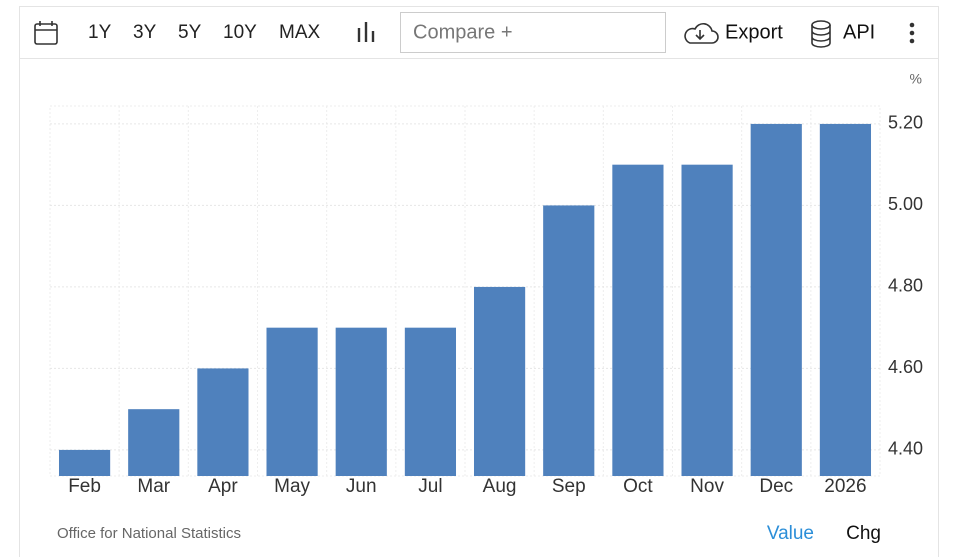  Describe the element at coordinates (430, 486) in the screenshot. I see `x-tick-label: Jul` at that location.